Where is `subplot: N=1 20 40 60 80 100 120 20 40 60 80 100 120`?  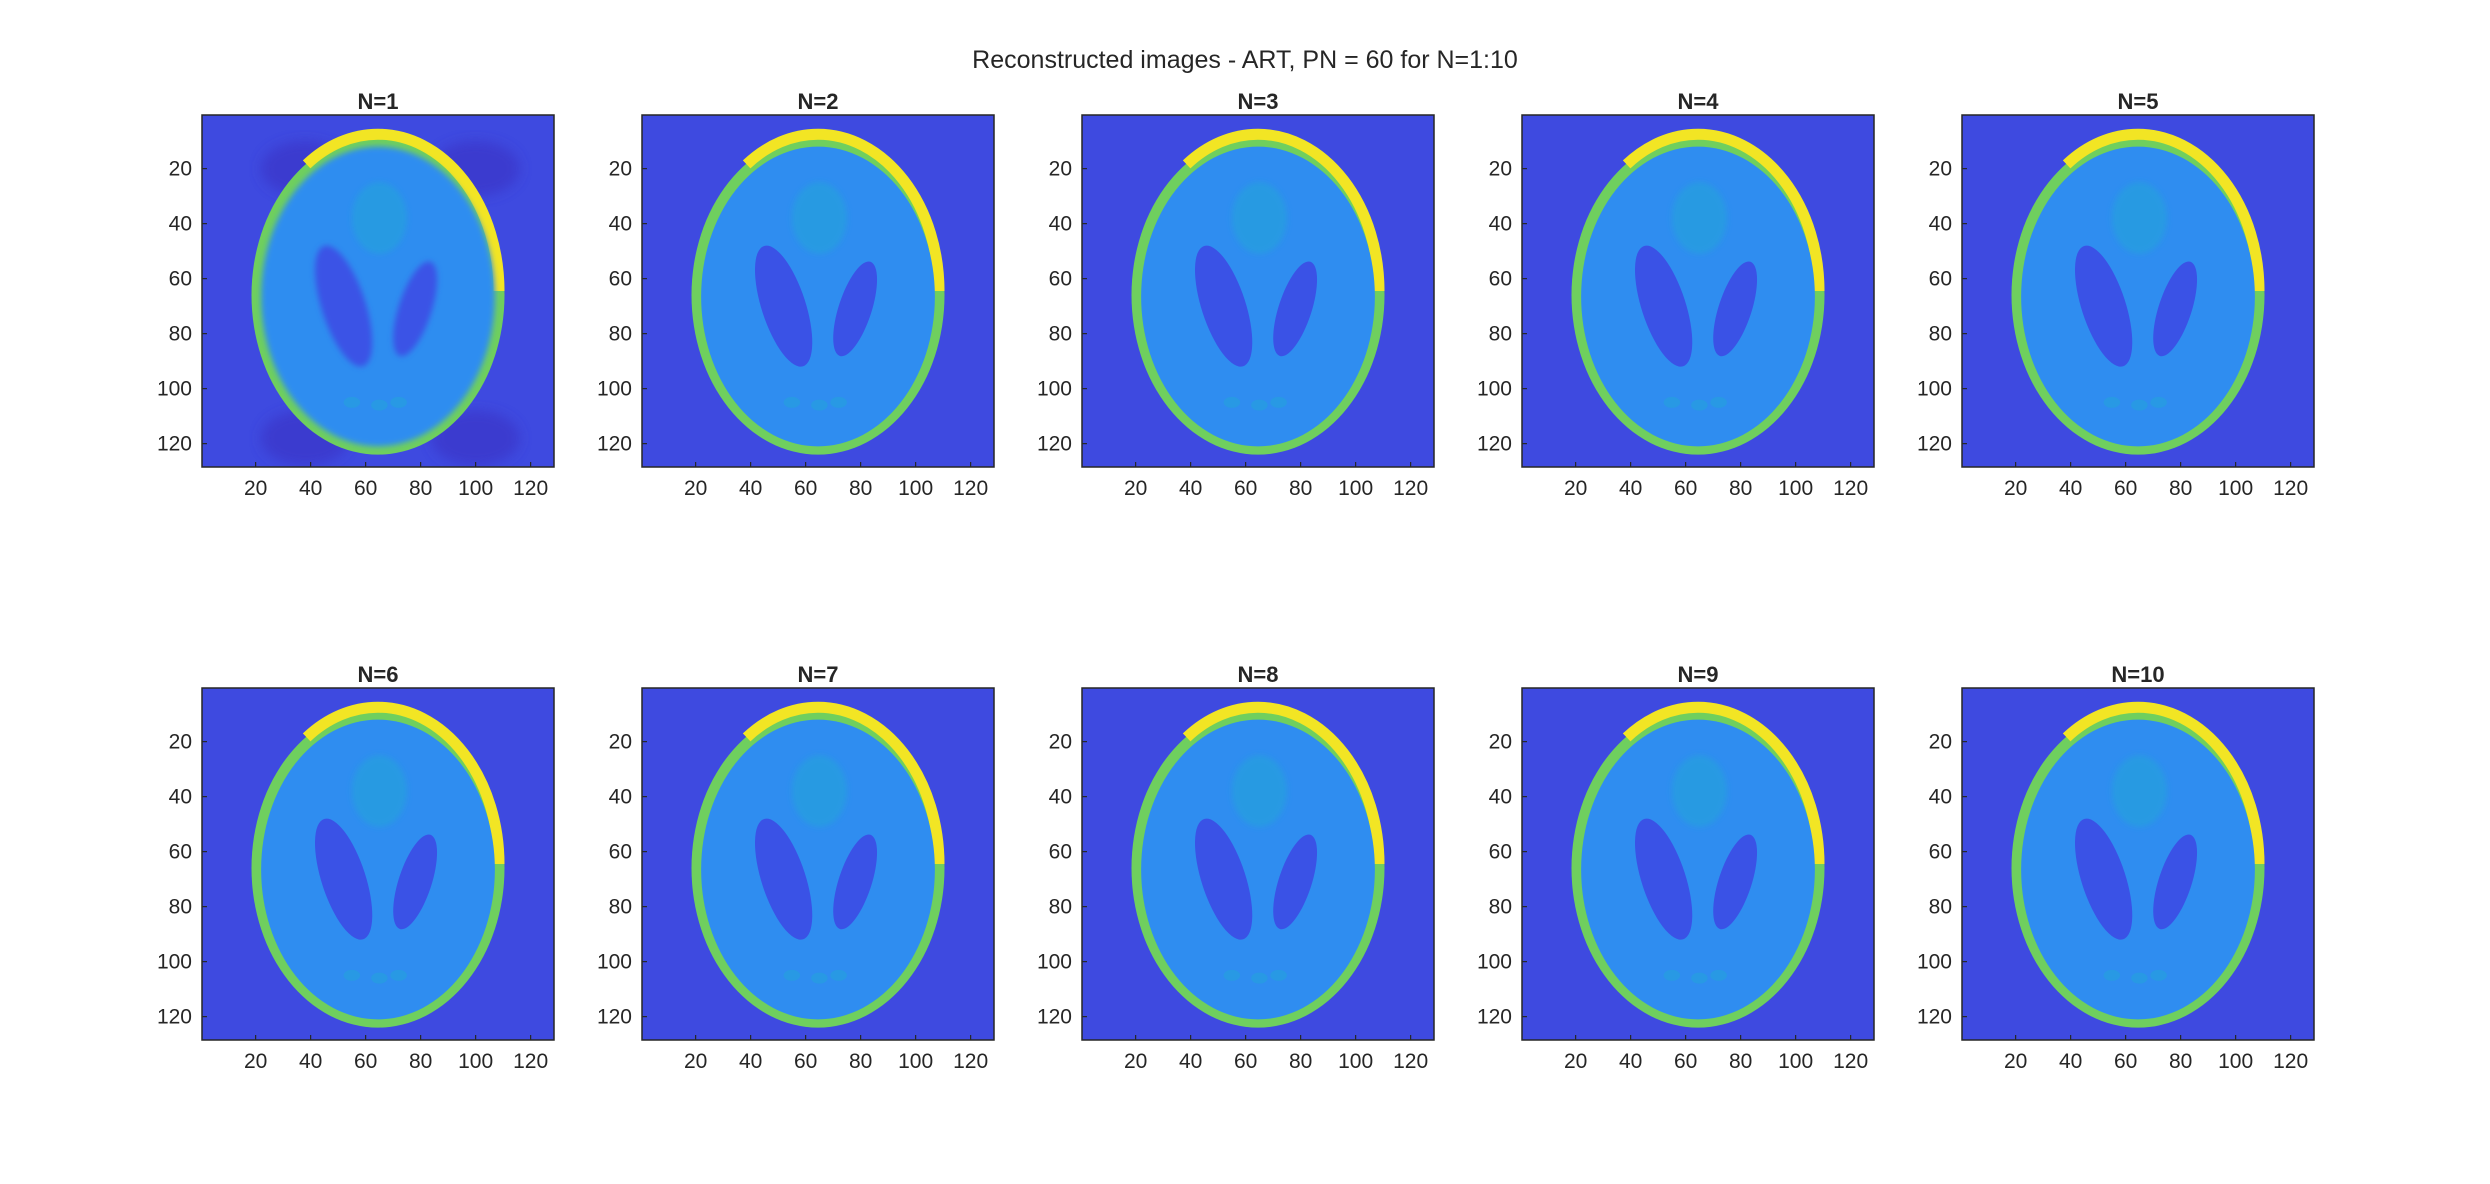 subplot: N=1 20 40 60 80 100 120 20 40 60 80 100 120 is located at coordinates (356, 294).